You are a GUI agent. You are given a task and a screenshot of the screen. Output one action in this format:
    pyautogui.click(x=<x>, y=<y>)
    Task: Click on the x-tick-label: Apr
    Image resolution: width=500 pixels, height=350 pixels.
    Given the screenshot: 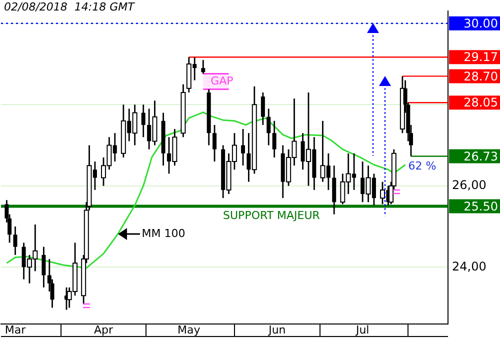 What is the action you would take?
    pyautogui.click(x=104, y=329)
    